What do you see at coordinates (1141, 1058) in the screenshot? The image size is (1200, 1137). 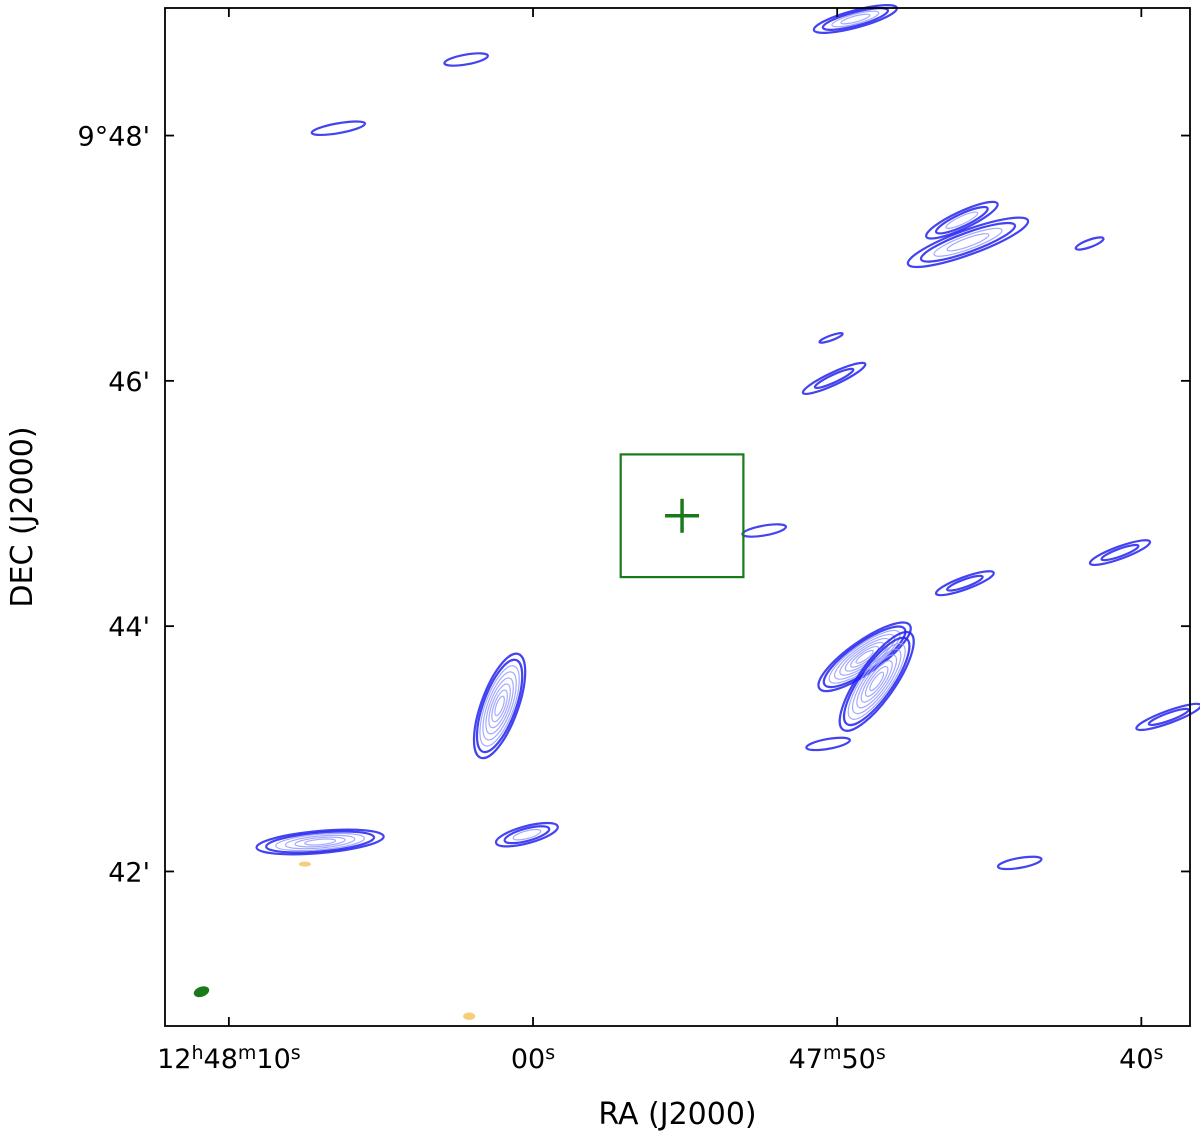 I see `x-tick-label: 40s` at bounding box center [1141, 1058].